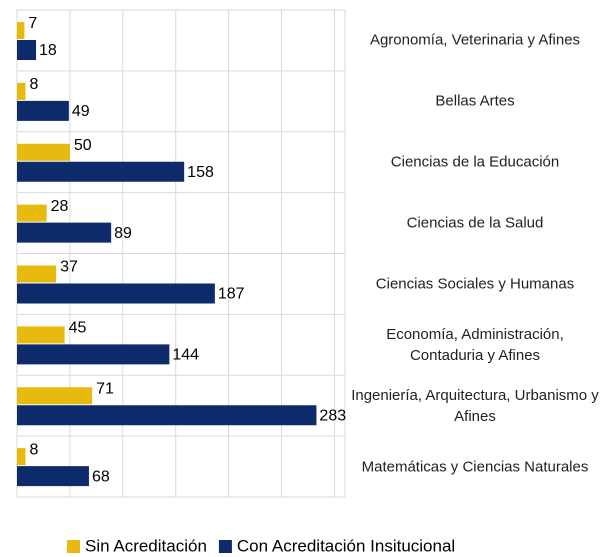  What do you see at coordinates (81, 111) in the screenshot?
I see `value-label: 49` at bounding box center [81, 111].